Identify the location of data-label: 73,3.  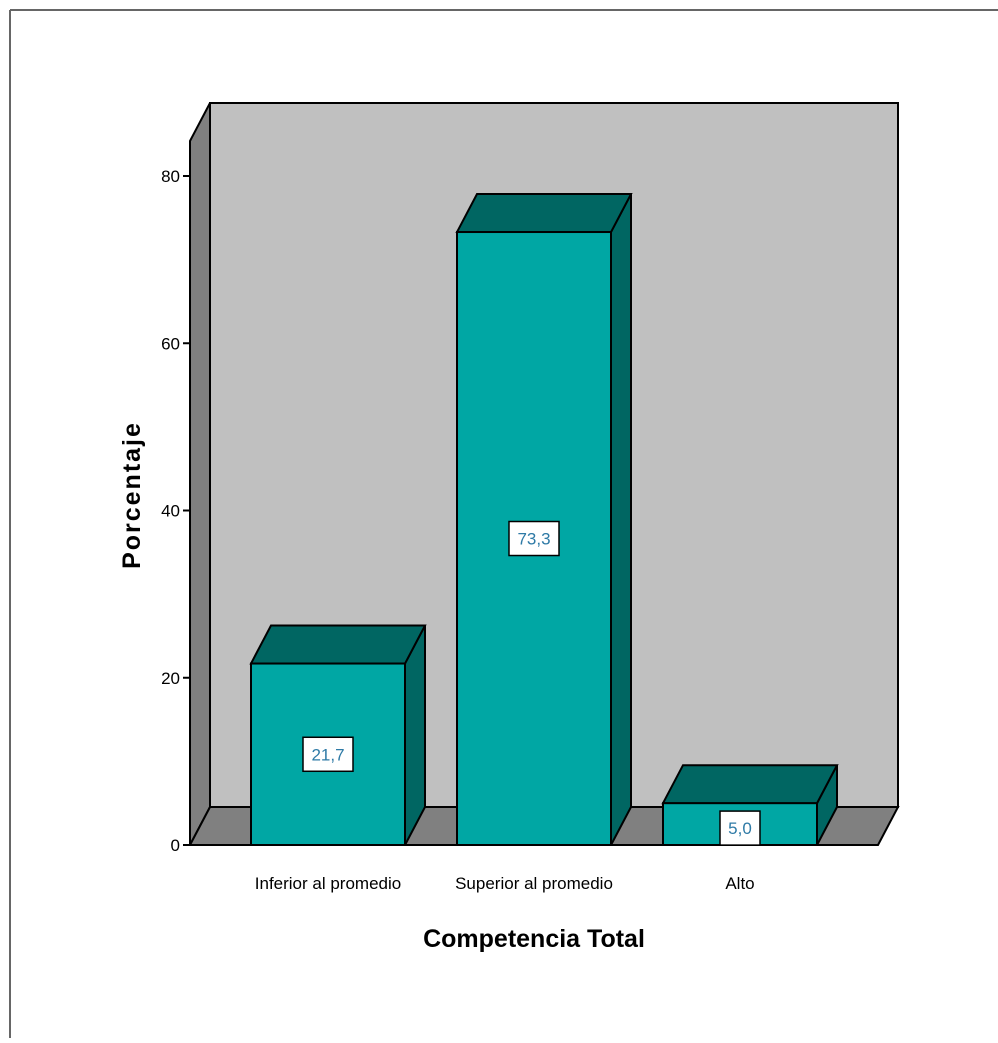
(533, 539).